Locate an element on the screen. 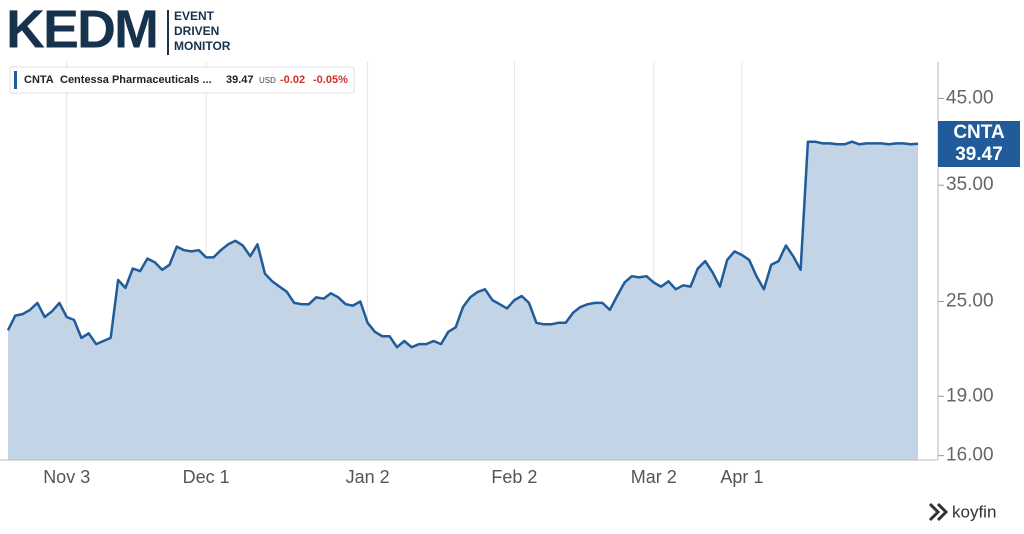 The height and width of the screenshot is (534, 1024). logo-tagline: DRIVEN is located at coordinates (196, 31).